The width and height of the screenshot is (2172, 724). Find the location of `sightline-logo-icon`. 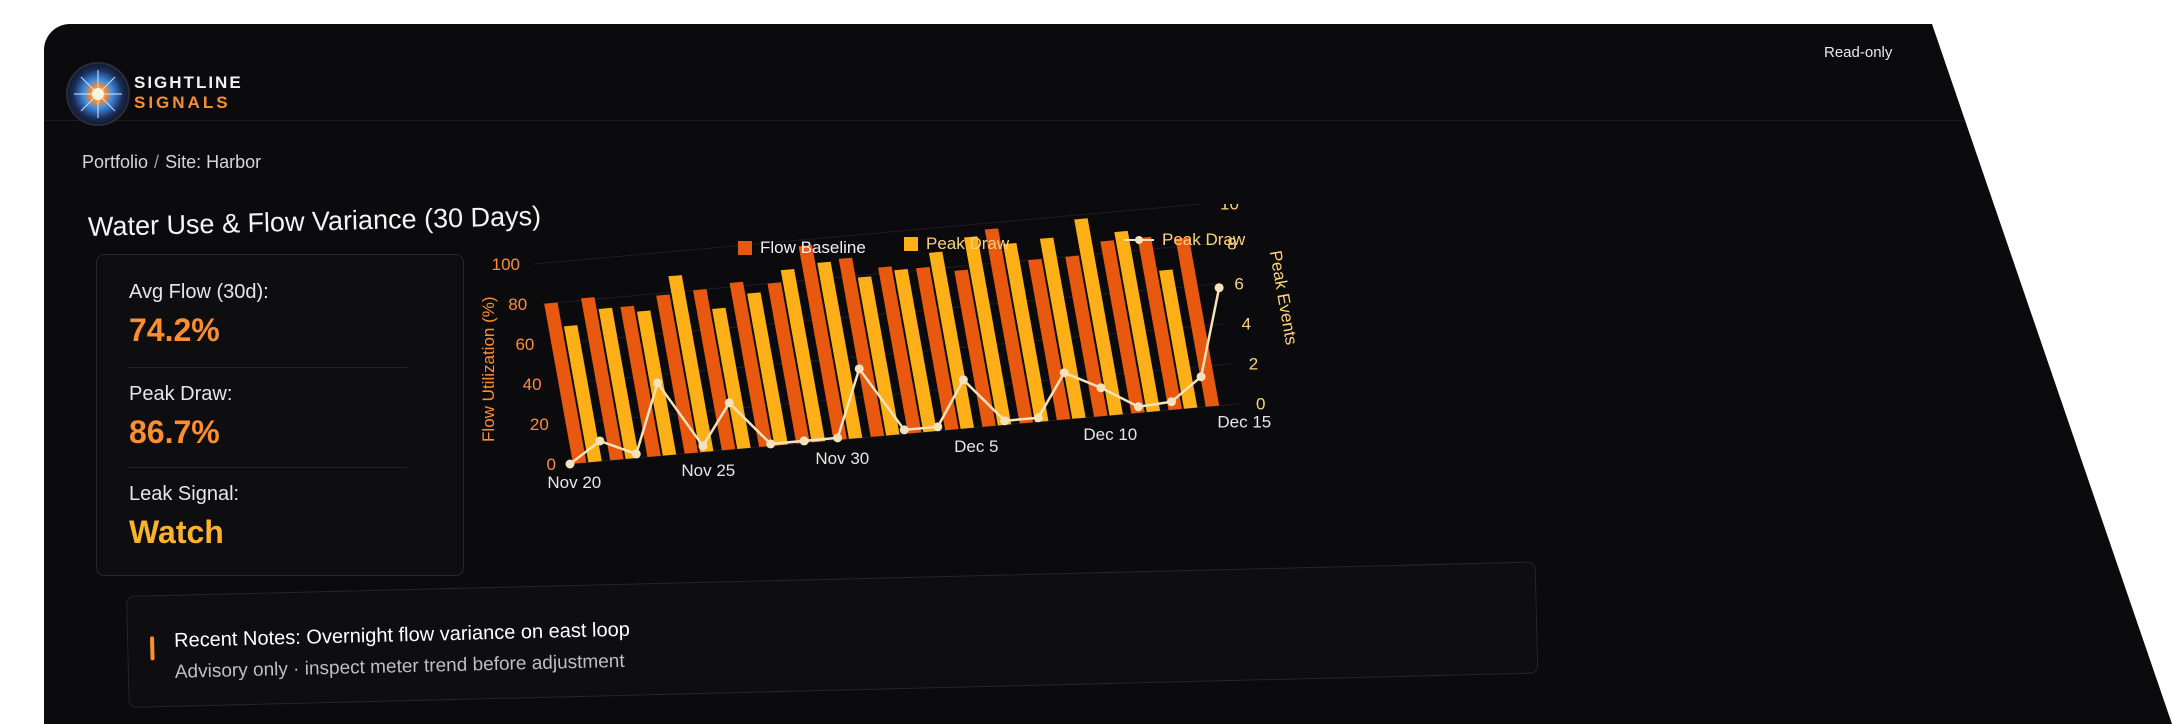

sightline-logo-icon is located at coordinates (98, 94).